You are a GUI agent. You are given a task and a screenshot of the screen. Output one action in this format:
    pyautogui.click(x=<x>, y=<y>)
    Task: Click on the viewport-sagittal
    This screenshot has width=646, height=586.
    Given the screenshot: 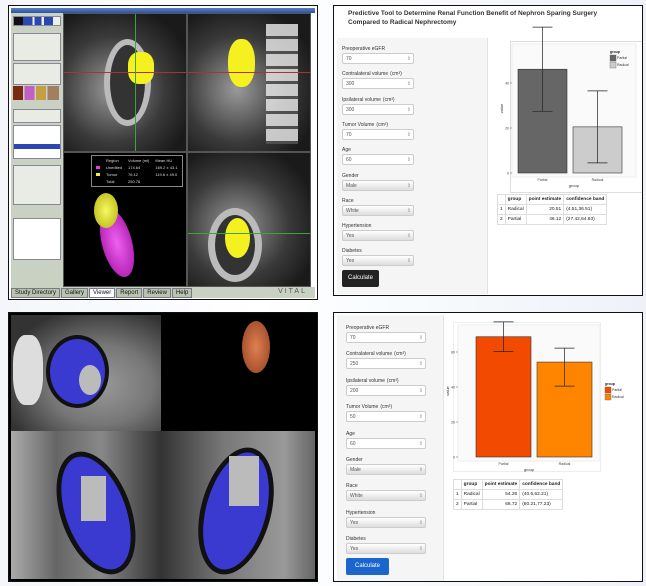 What is the action you would take?
    pyautogui.click(x=249, y=82)
    